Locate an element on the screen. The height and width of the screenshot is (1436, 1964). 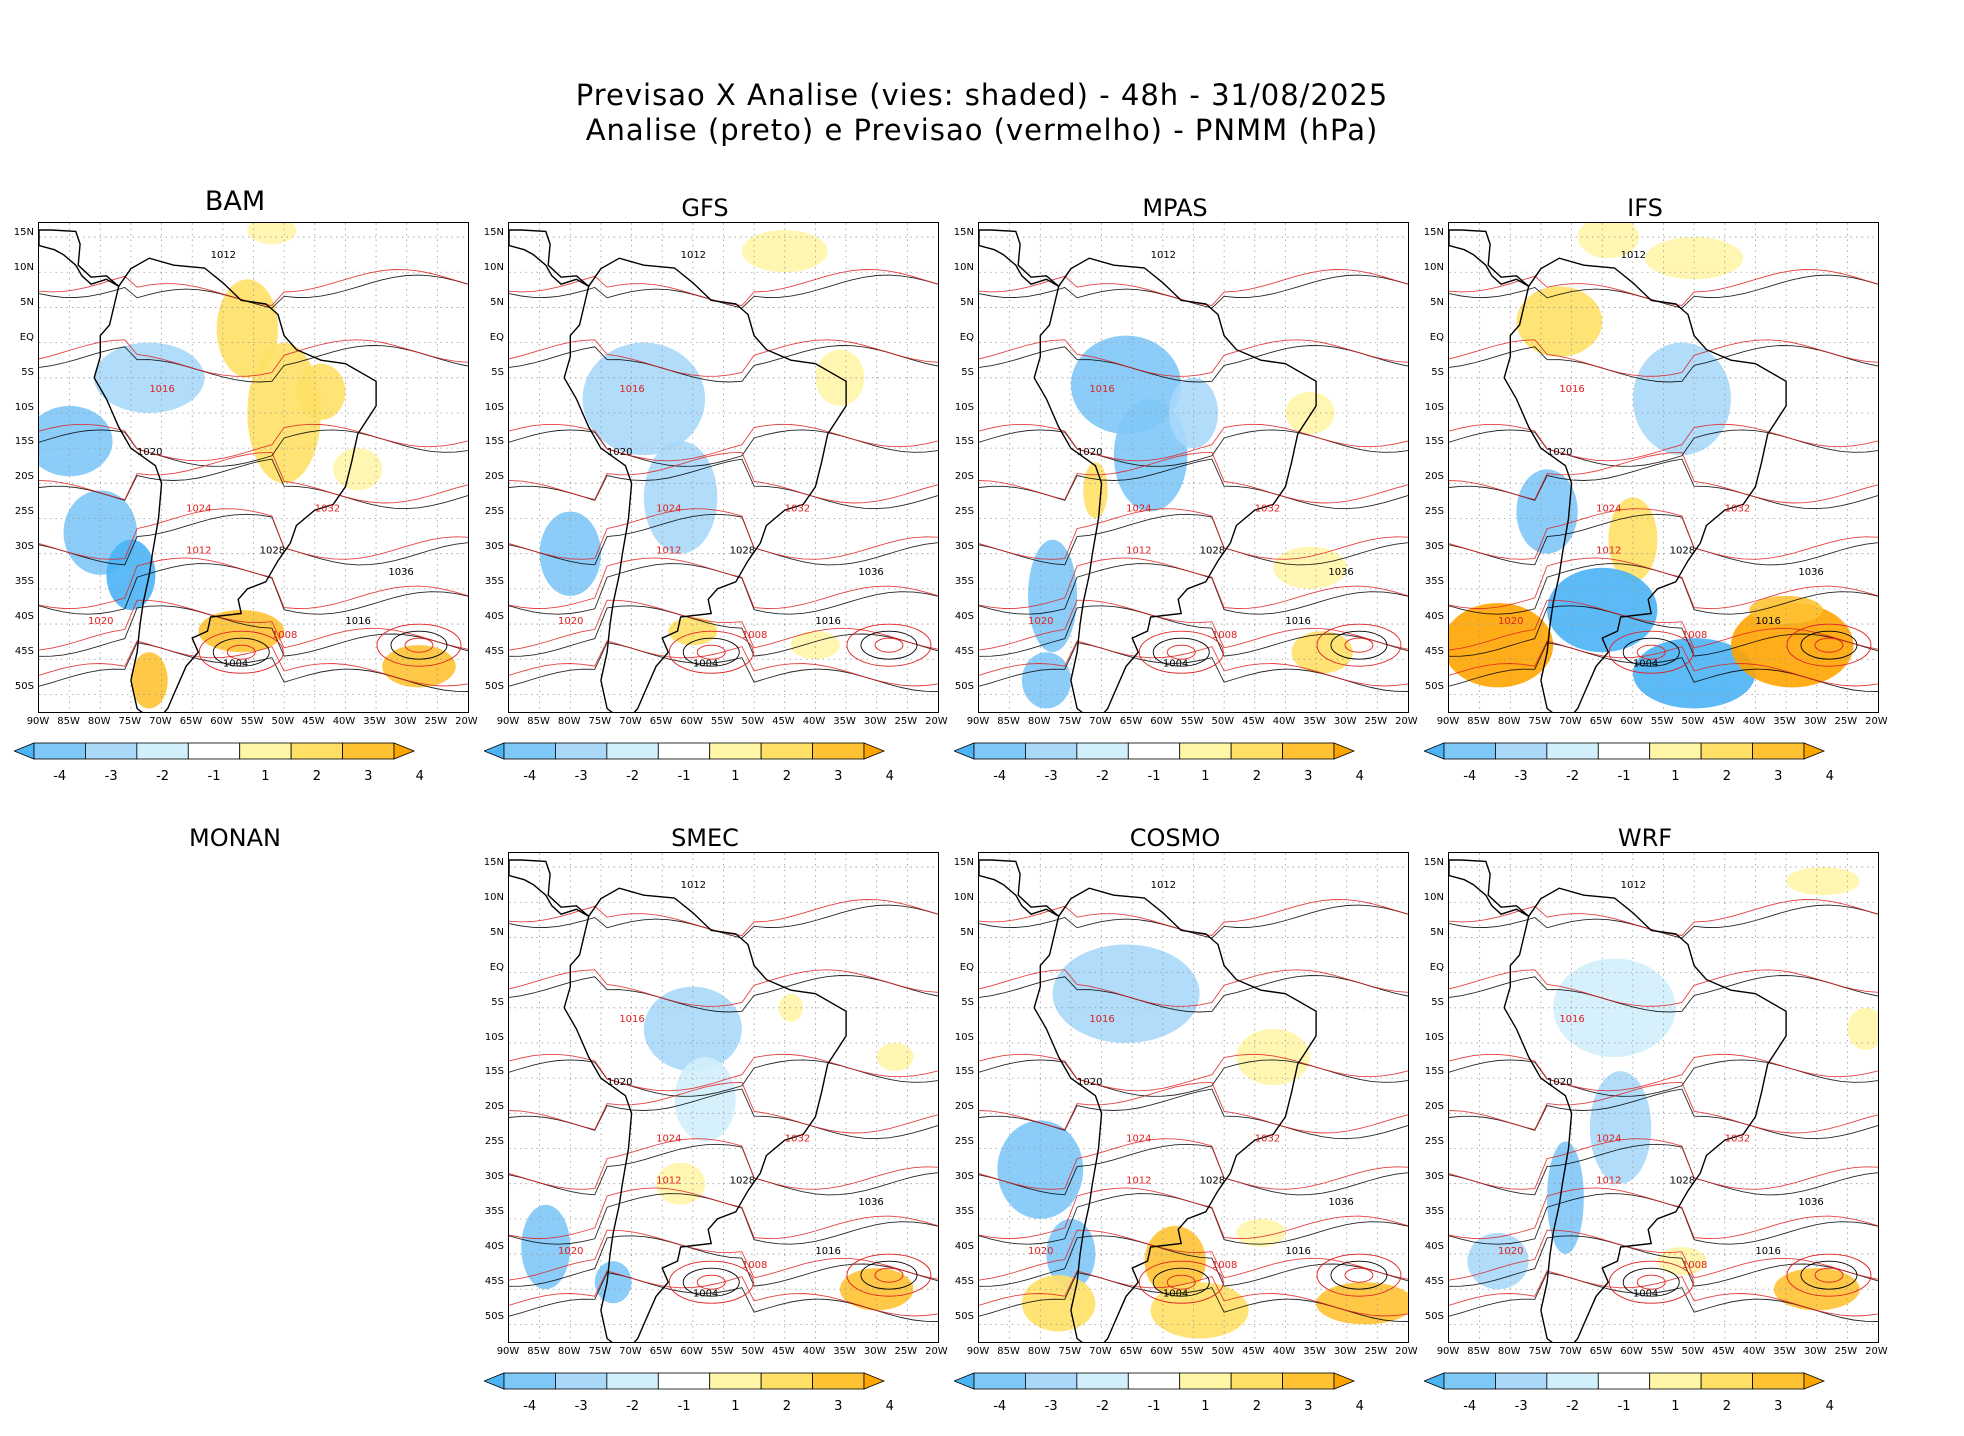
latitude-label: 15N is located at coordinates (963, 862).